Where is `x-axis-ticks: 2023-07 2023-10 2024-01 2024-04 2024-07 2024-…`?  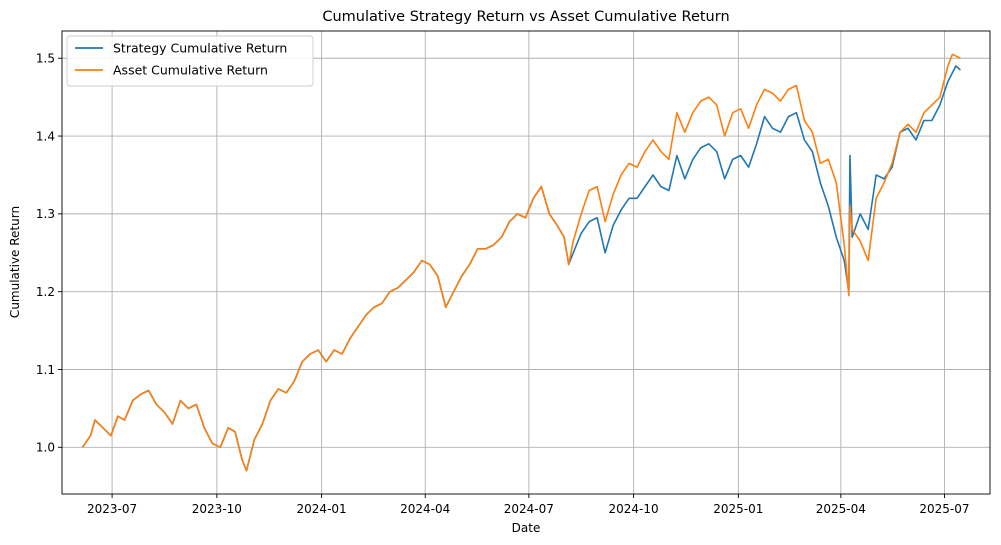 x-axis-ticks: 2023-07 2023-10 2024-01 2024-04 2024-07 2024-… is located at coordinates (528, 505).